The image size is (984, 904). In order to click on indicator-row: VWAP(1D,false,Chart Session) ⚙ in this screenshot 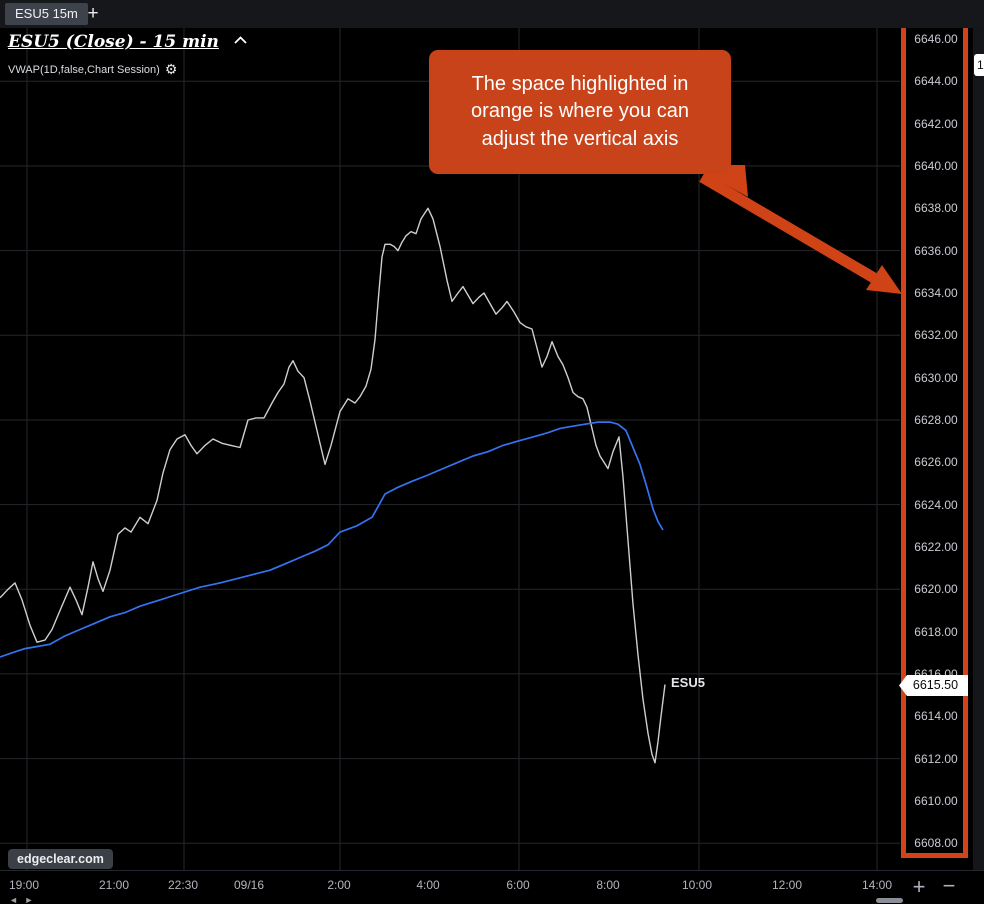, I will do `click(128, 69)`.